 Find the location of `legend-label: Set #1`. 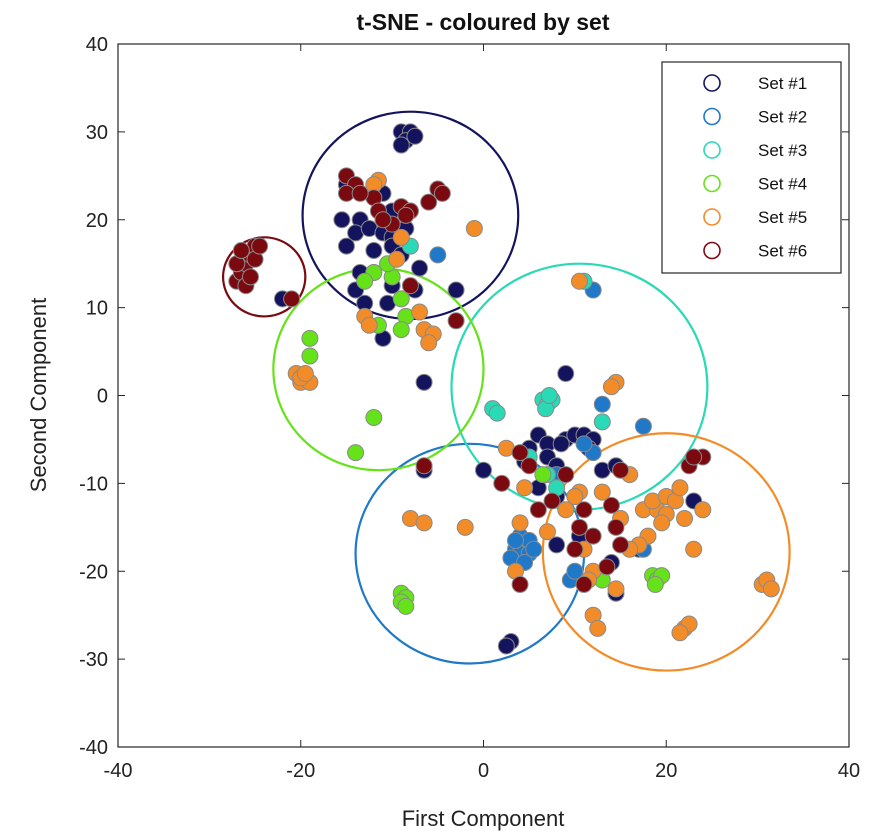

legend-label: Set #1 is located at coordinates (782, 83).